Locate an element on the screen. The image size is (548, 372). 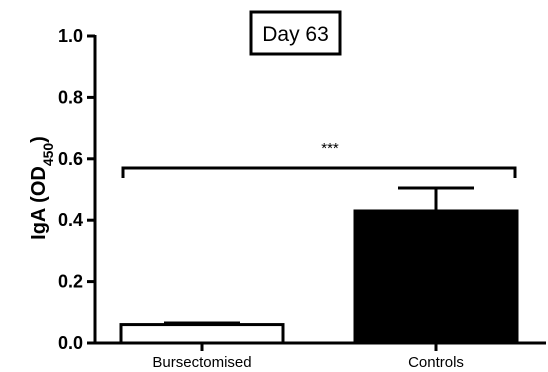
y-tick-label: 0.4 is located at coordinates (70, 220).